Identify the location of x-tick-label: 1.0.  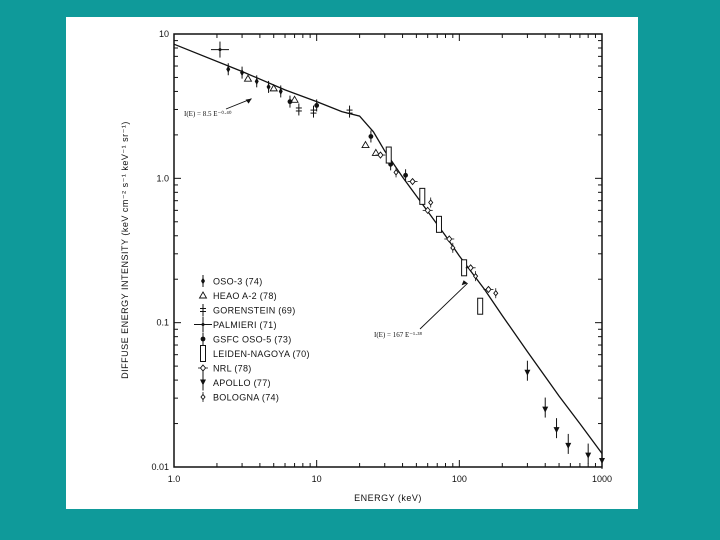
(174, 479).